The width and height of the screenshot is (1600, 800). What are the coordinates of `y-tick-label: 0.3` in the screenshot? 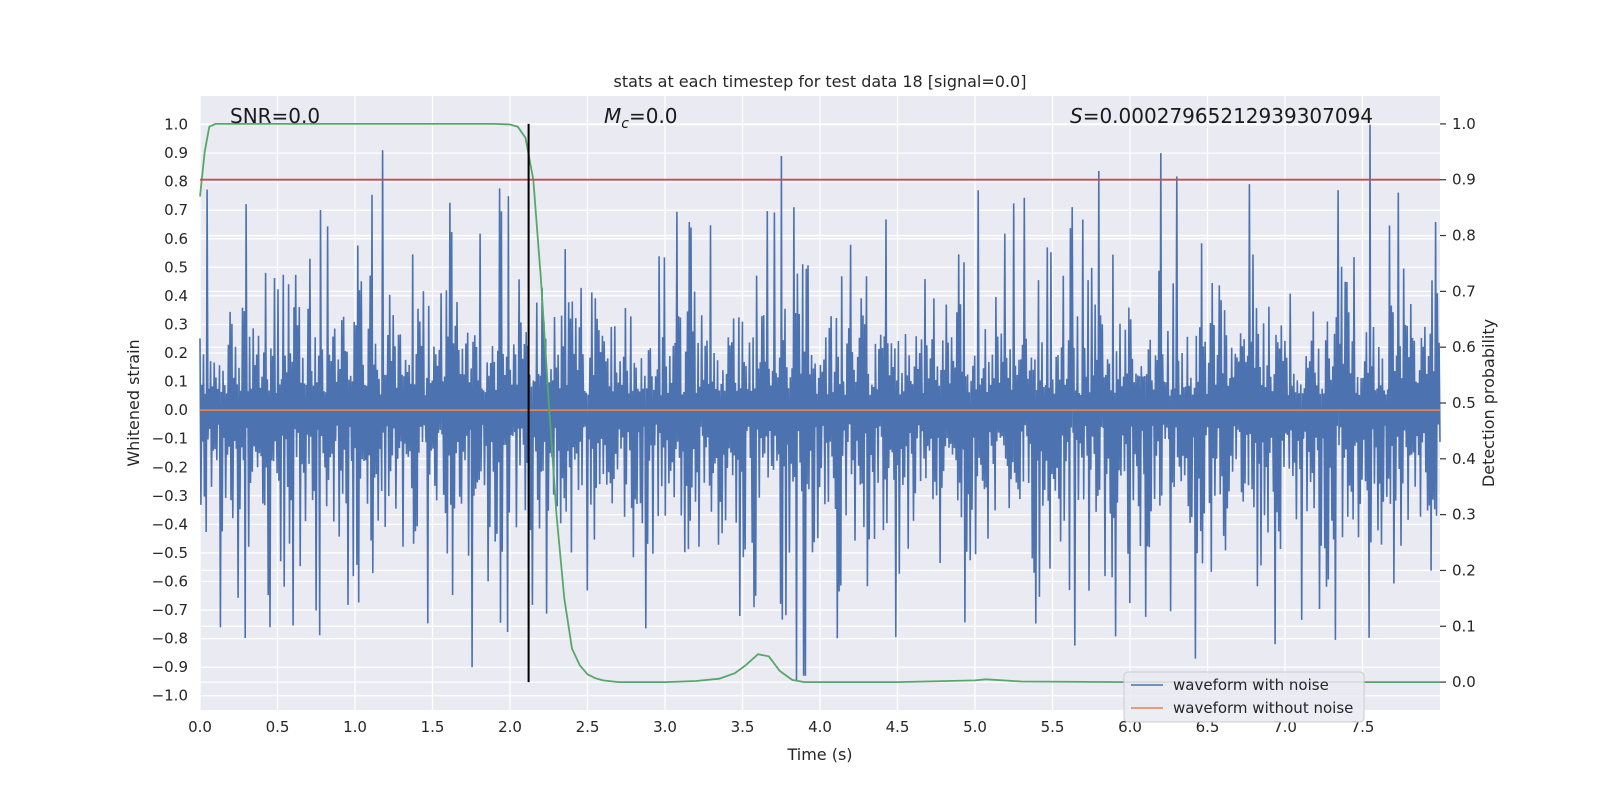 It's located at (176, 324).